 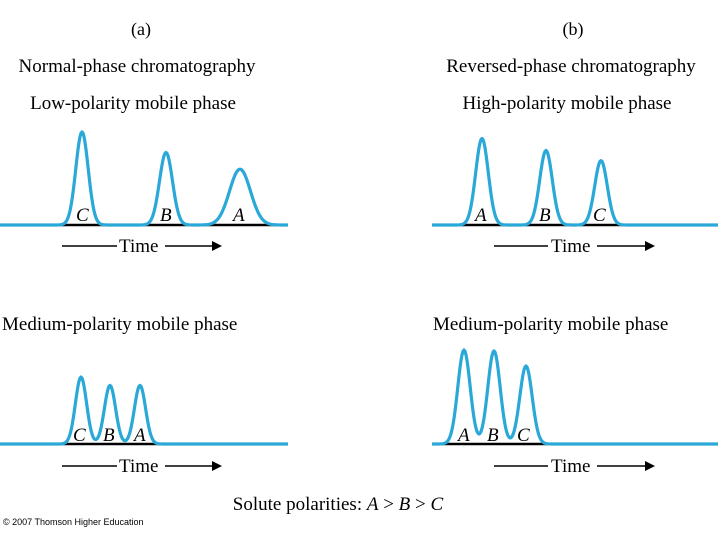 I want to click on panel-a-bottom-chromatogram: C B A Time, so click(x=144, y=426).